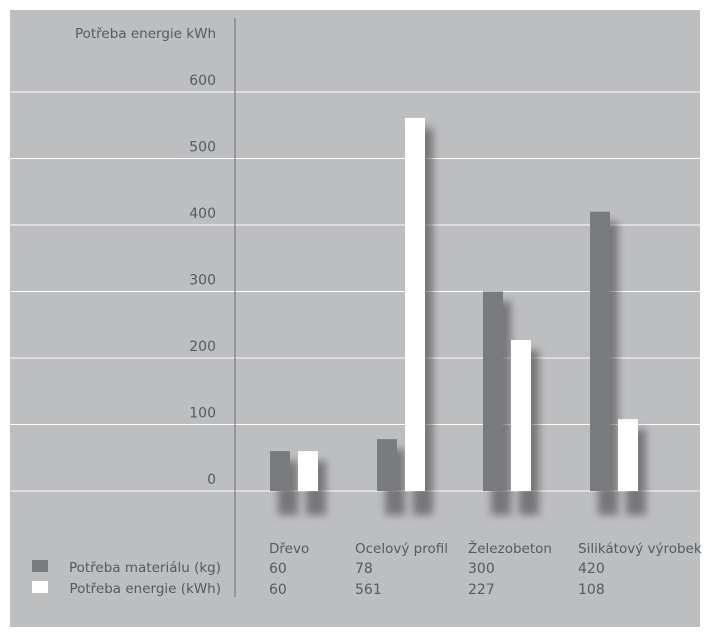 Image resolution: width=707 pixels, height=637 pixels. What do you see at coordinates (202, 148) in the screenshot?
I see `y-tick-label: 500` at bounding box center [202, 148].